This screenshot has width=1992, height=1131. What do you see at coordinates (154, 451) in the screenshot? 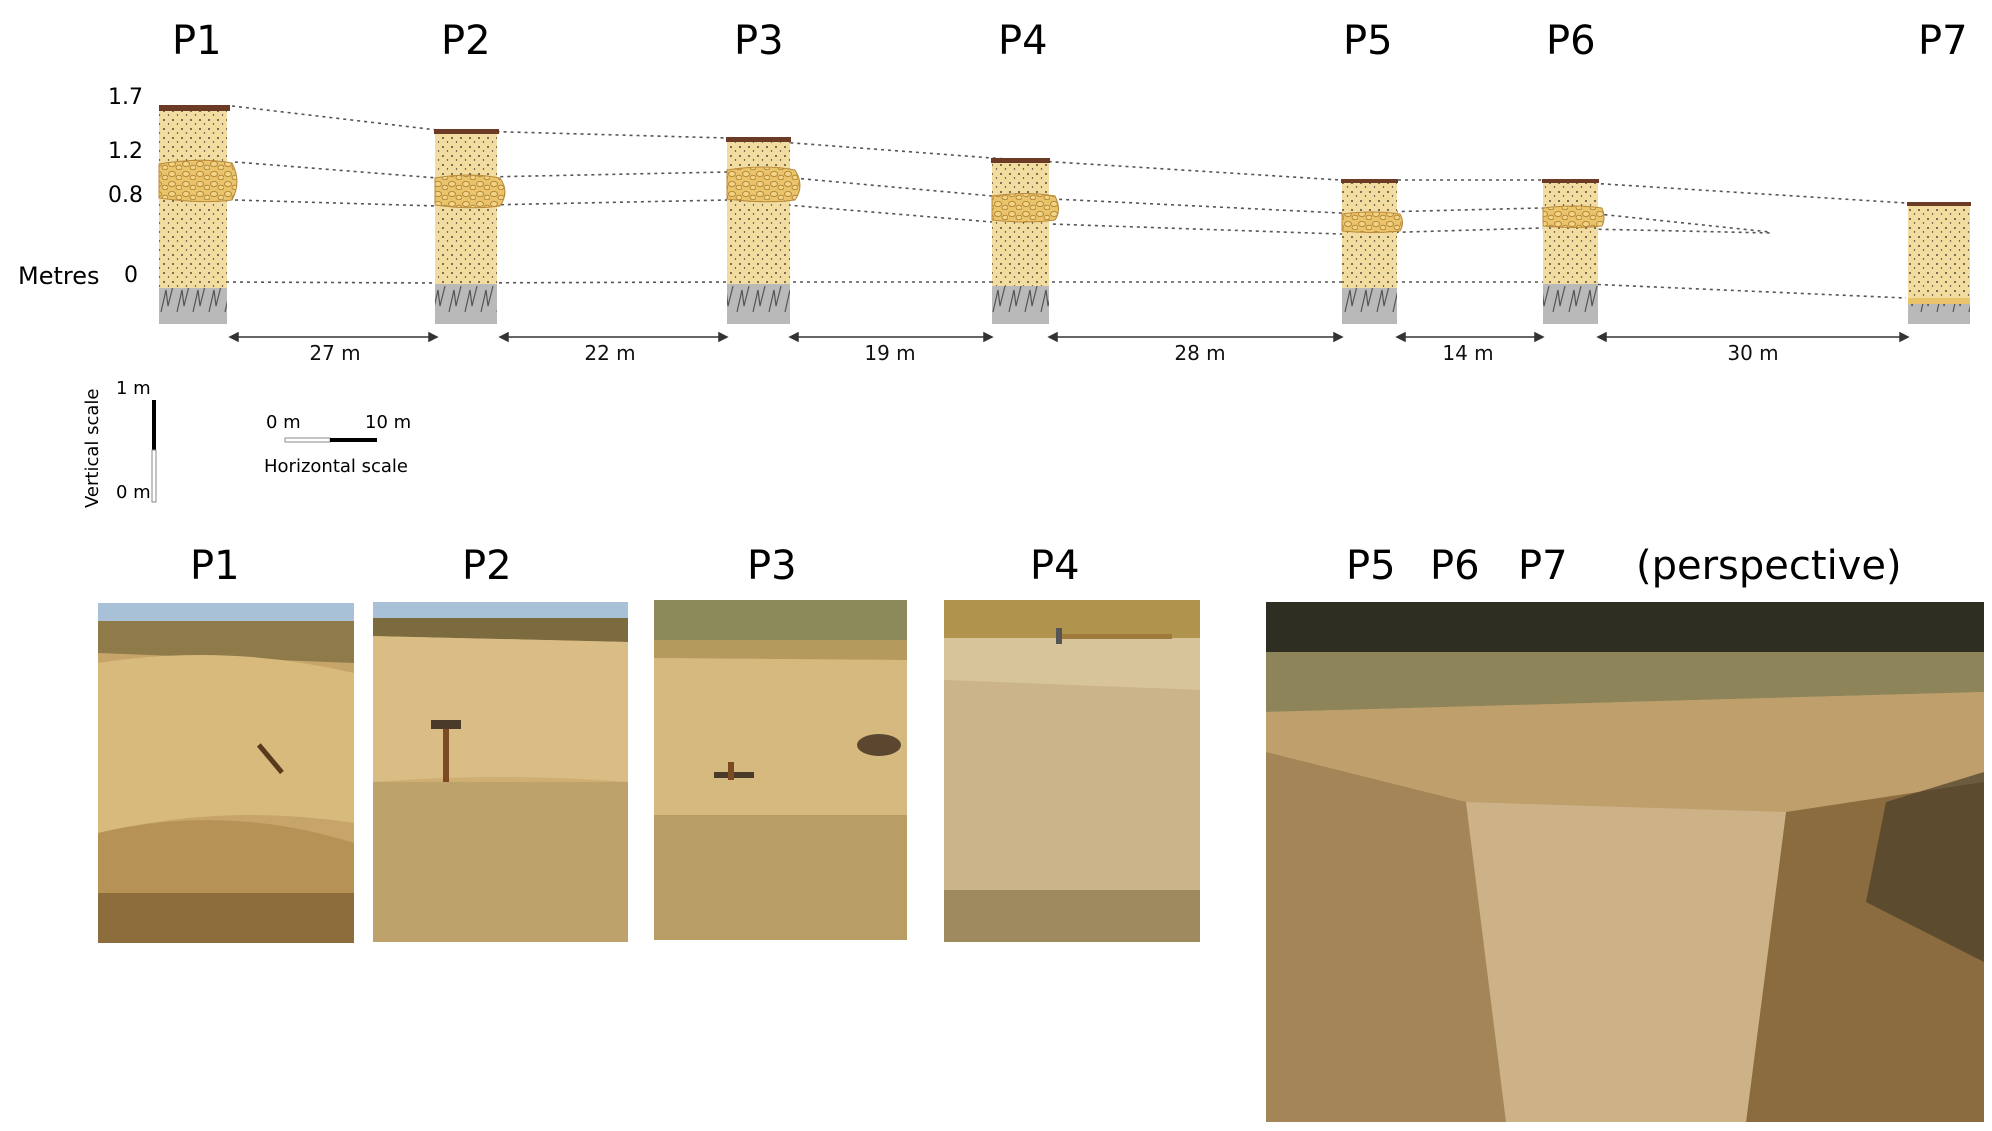
I see `vertical-scale-bar` at bounding box center [154, 451].